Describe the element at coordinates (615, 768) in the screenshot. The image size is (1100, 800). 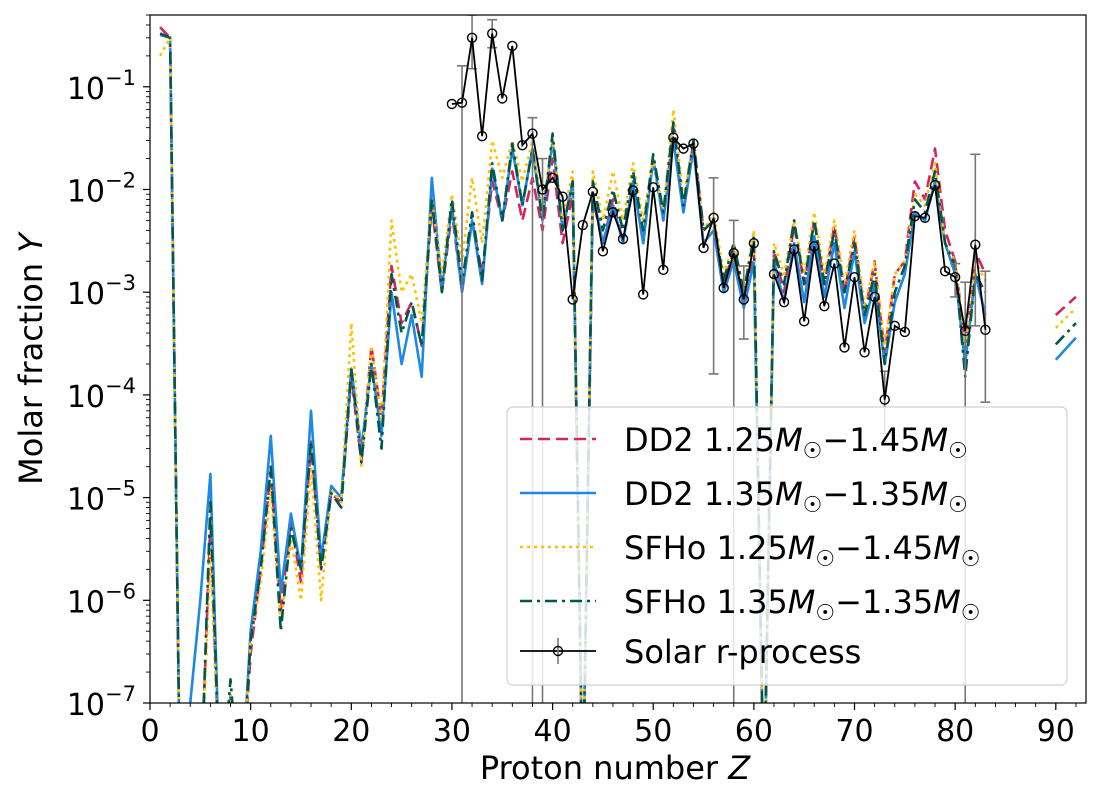
I see `x-axis-label: Proton number Z` at that location.